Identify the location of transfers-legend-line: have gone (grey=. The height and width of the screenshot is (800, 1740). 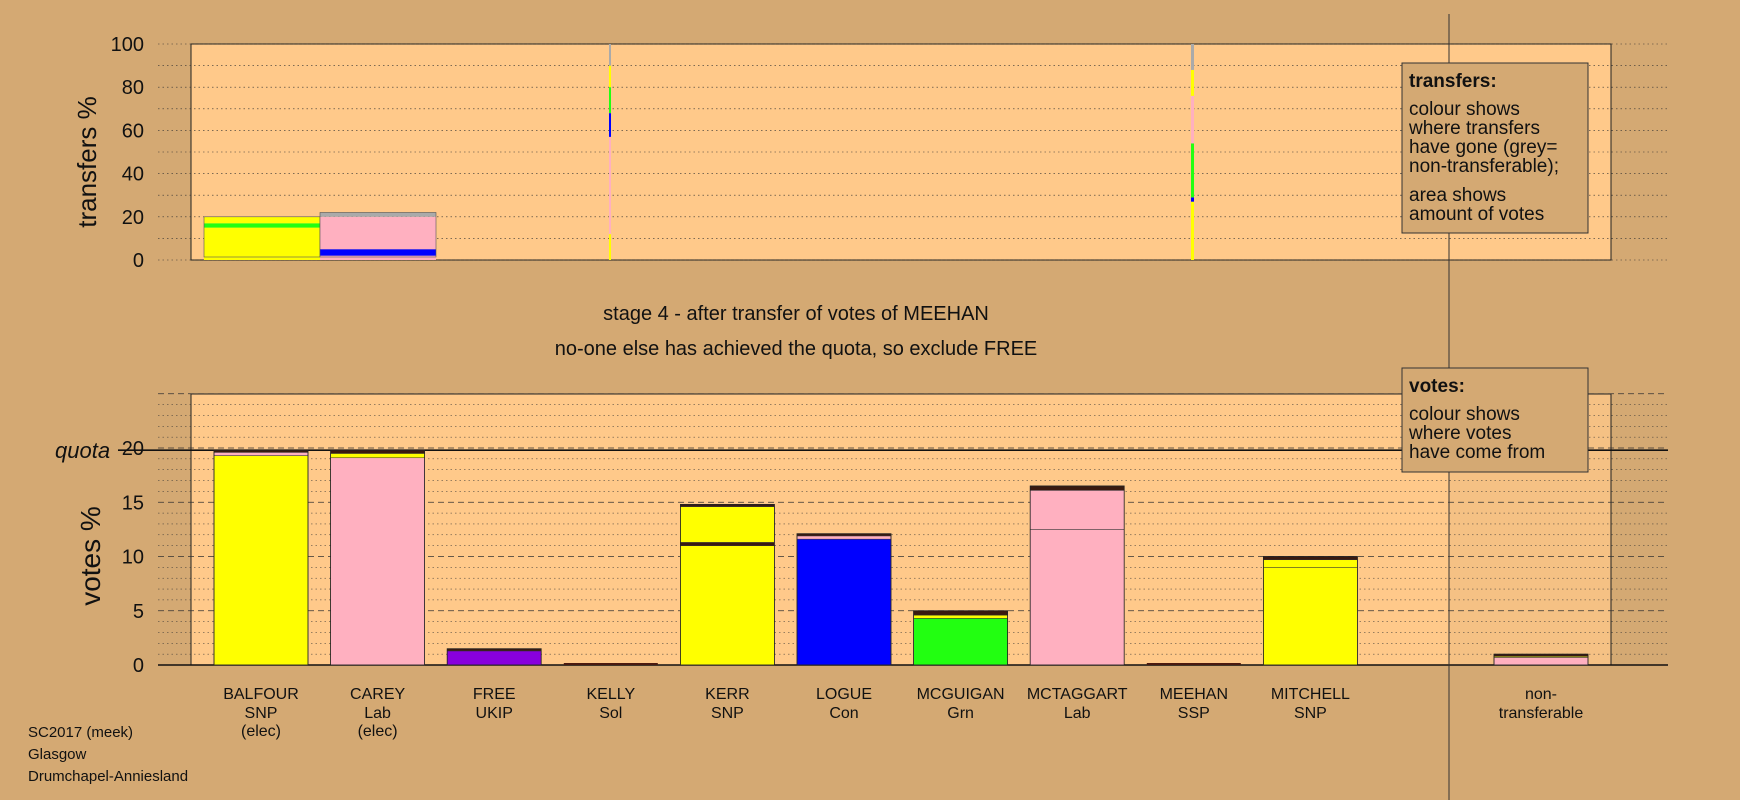
(1483, 147).